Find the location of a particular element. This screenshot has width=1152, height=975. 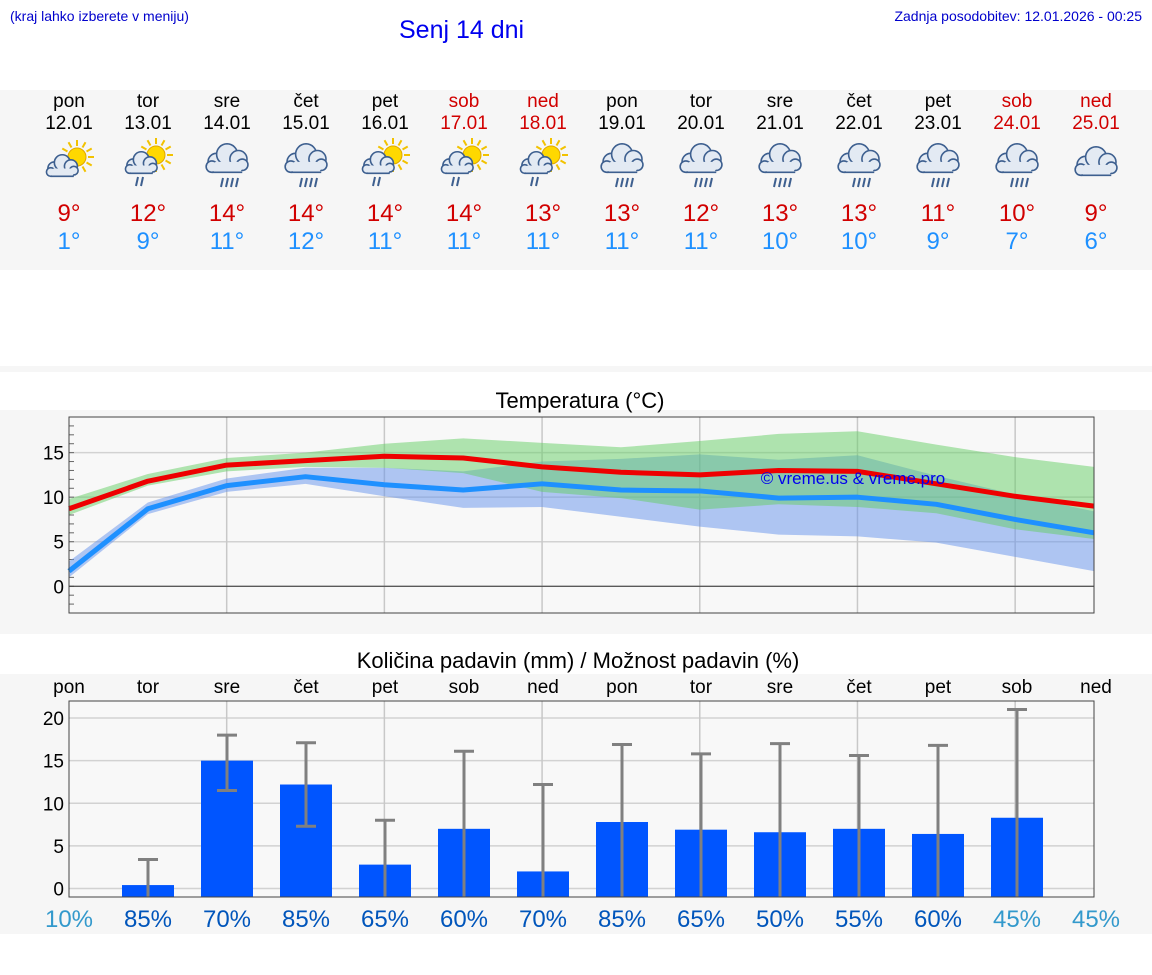

clouds-icon is located at coordinates (1096, 161).